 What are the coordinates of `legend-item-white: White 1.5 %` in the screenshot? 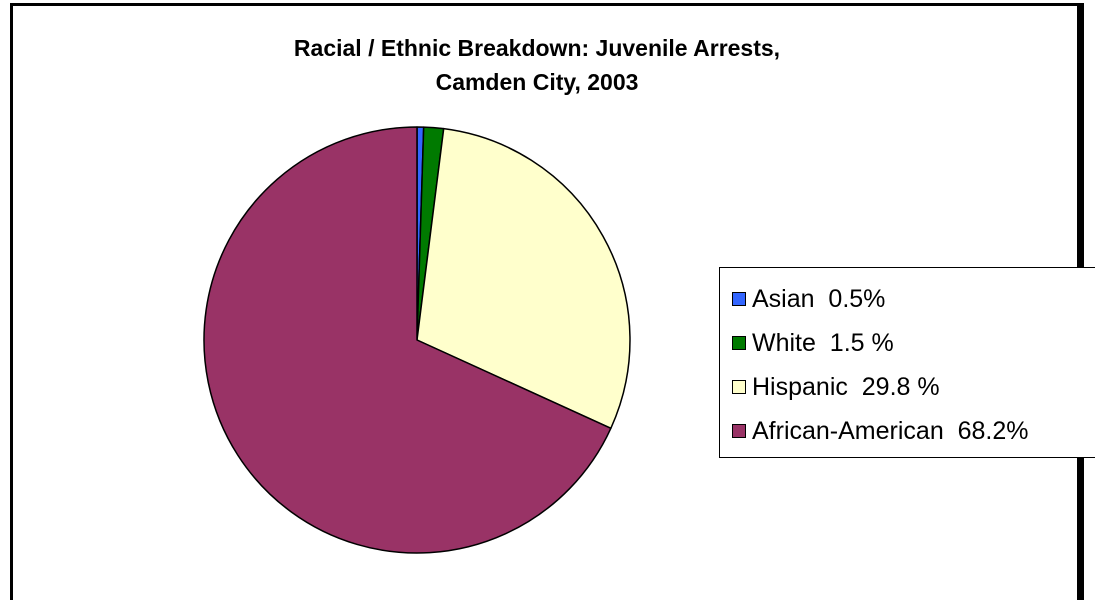 It's located at (813, 343).